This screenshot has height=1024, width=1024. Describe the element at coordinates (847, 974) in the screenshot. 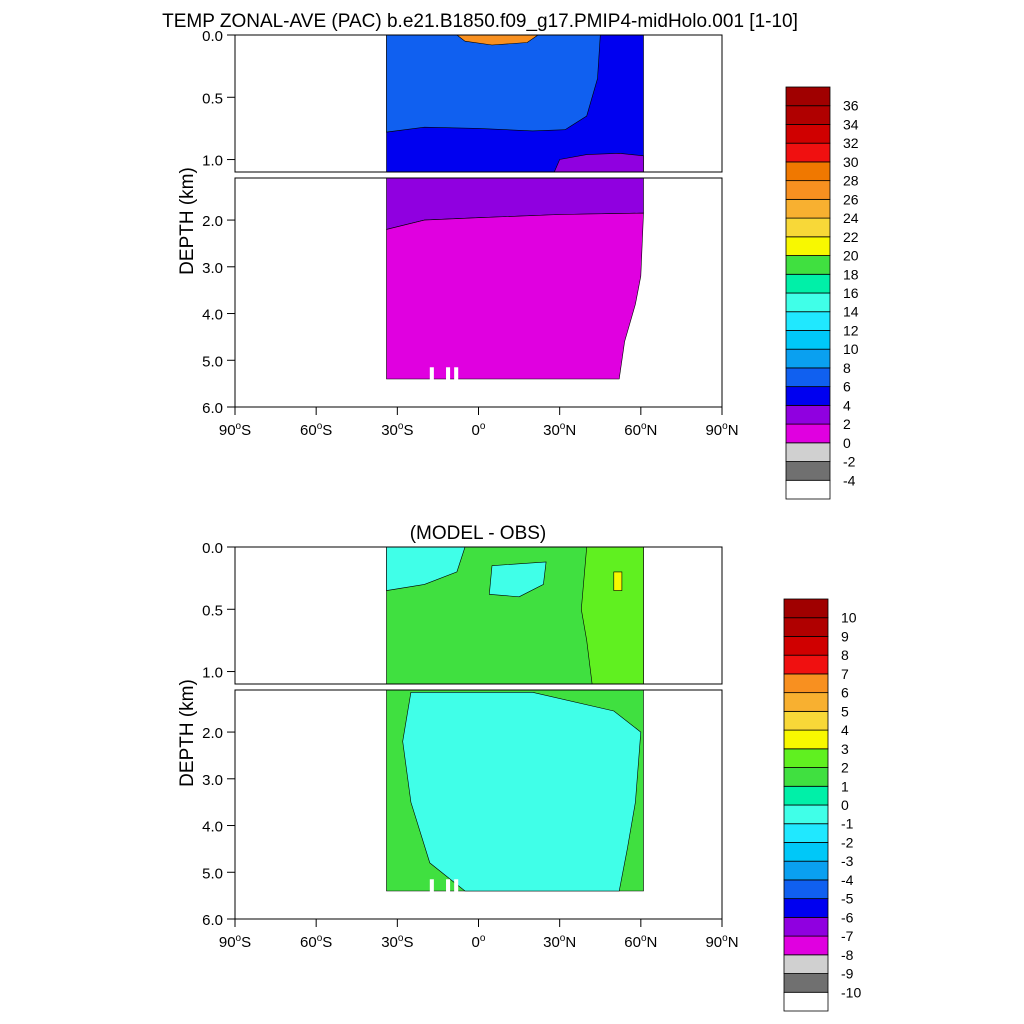

I see `colorbar-label: -9` at that location.